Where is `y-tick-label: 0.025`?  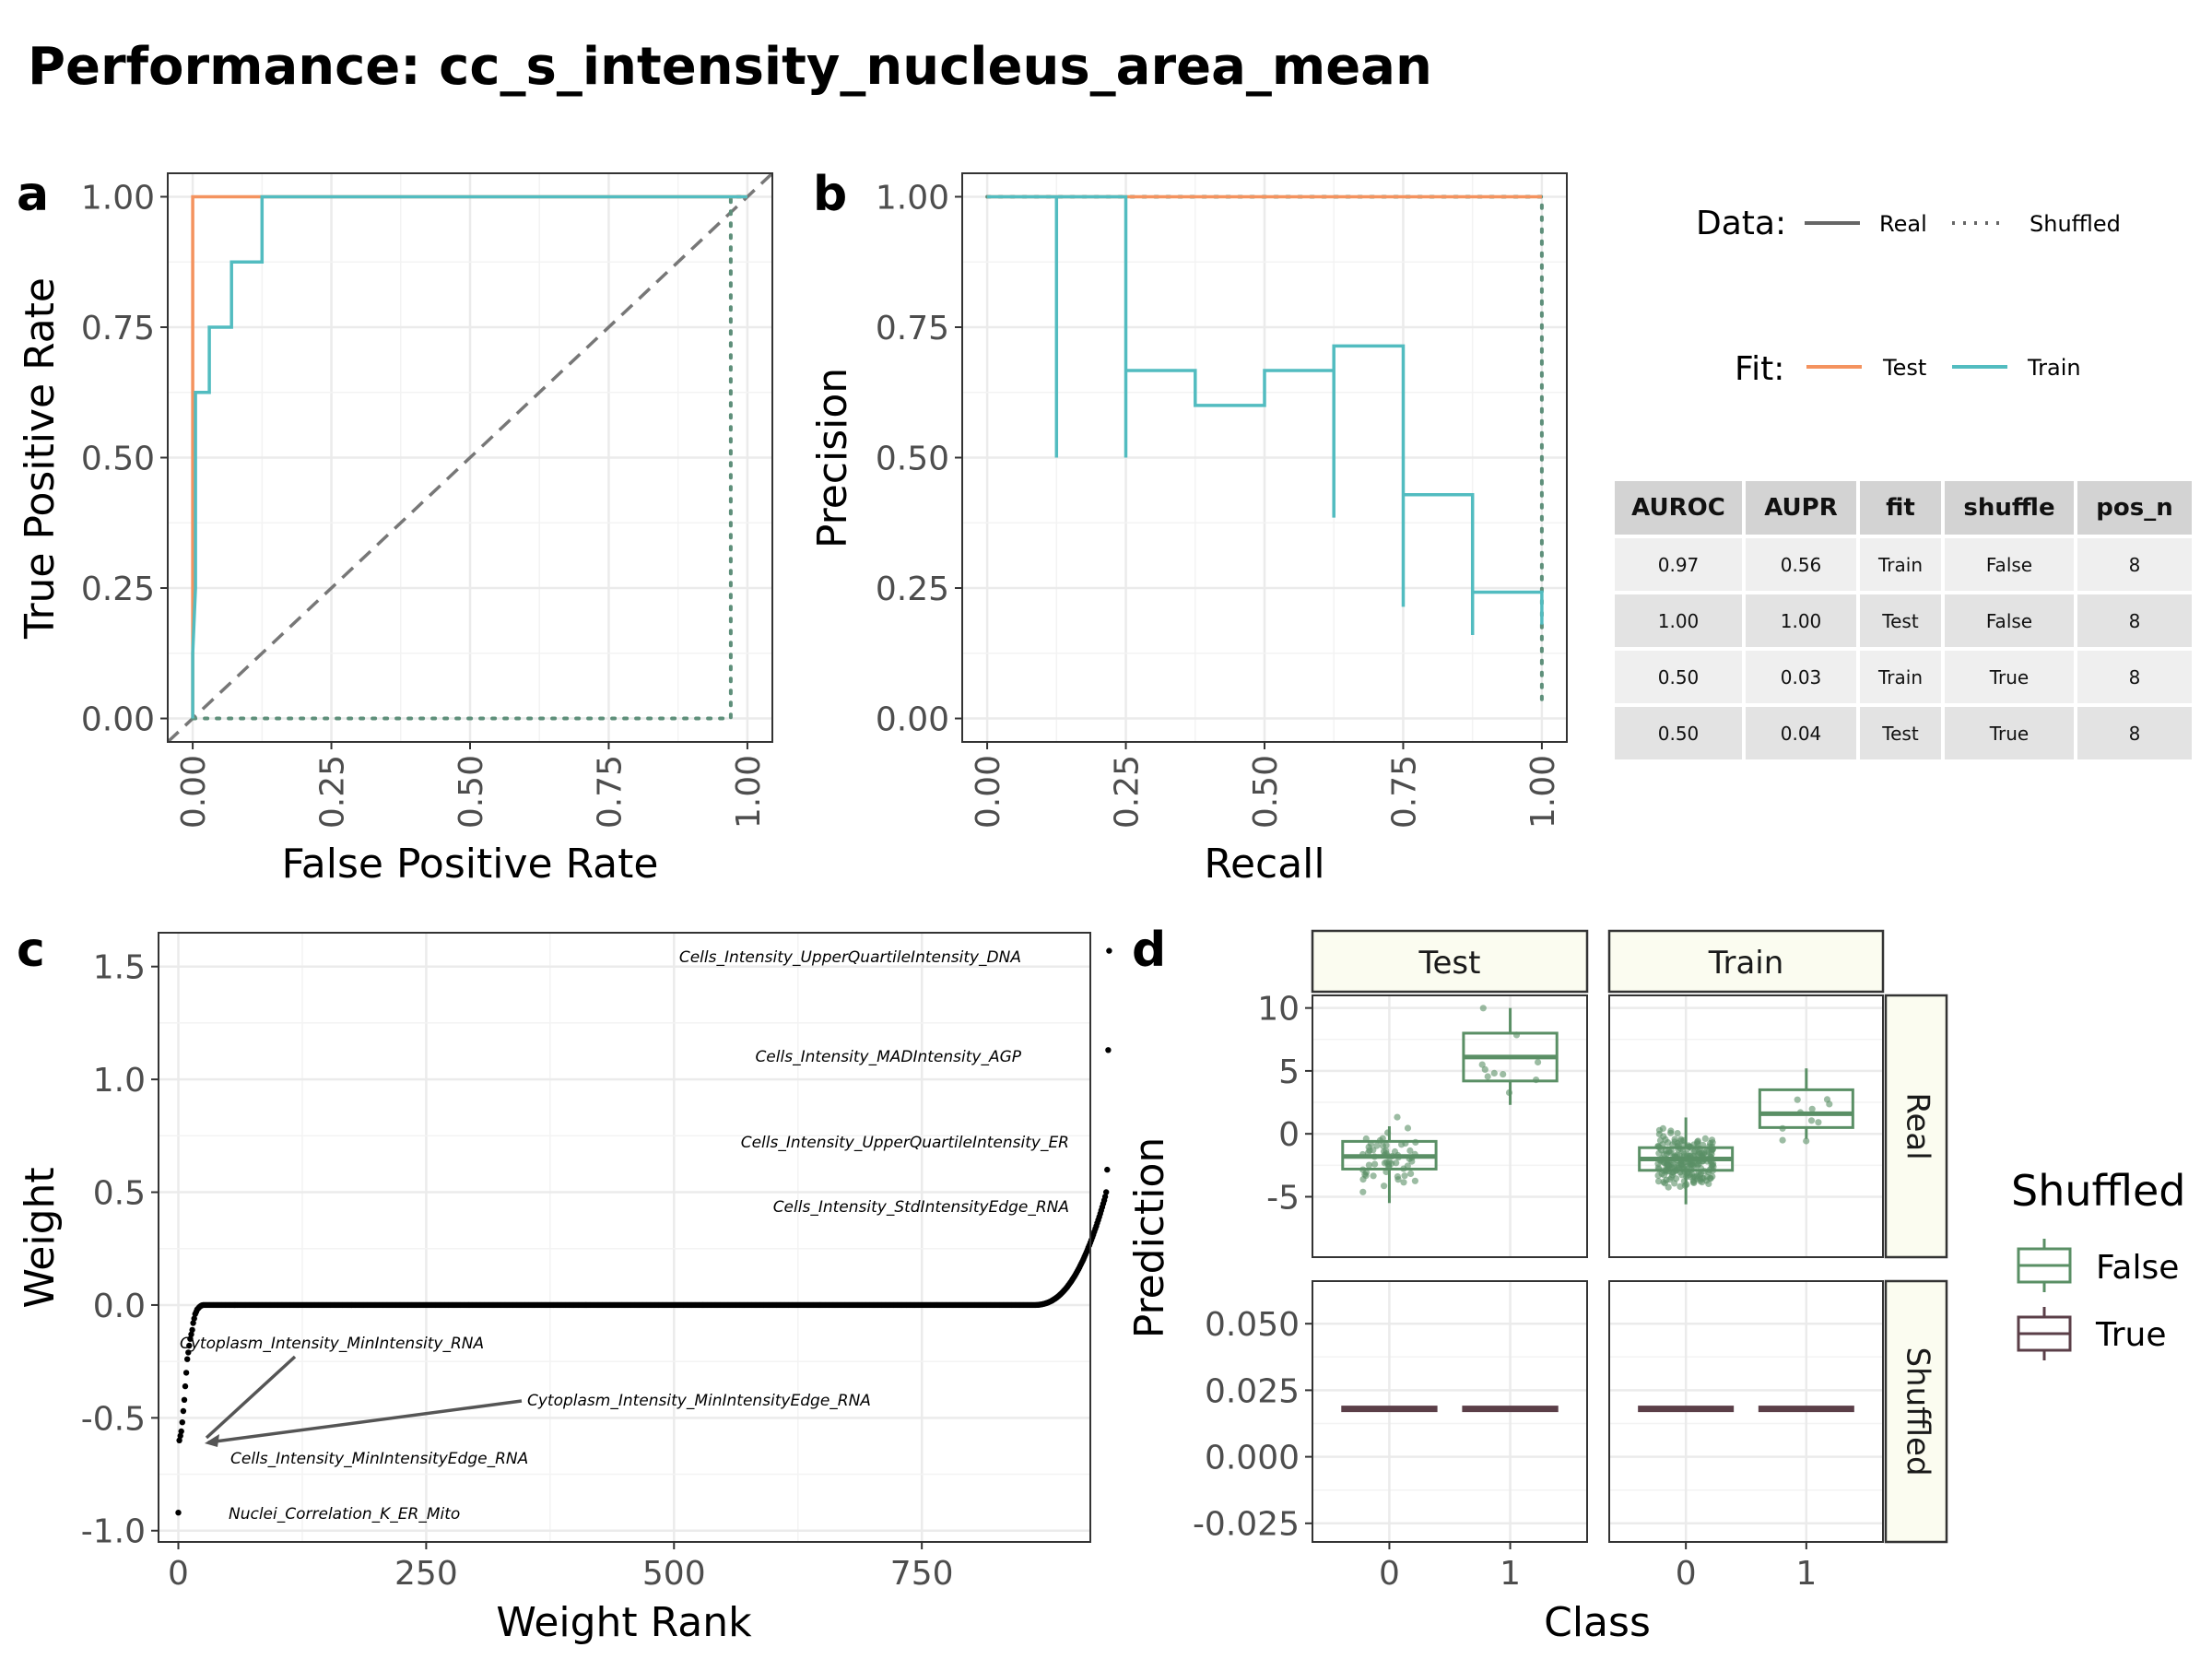
y-tick-label: 0.025 is located at coordinates (1252, 1391).